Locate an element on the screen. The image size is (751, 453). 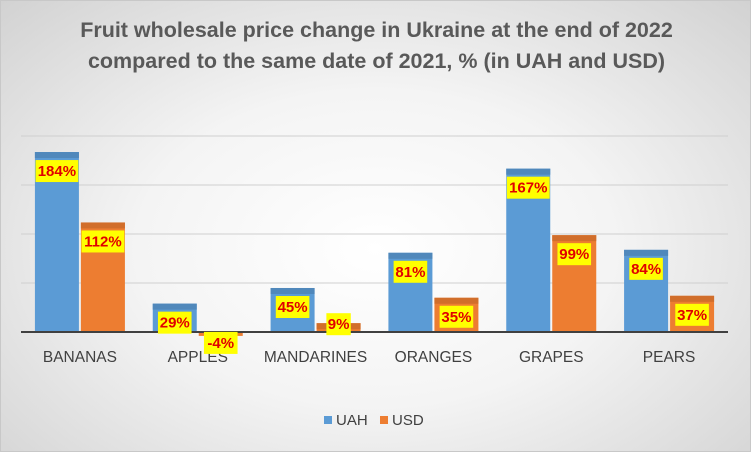
legend: UAH USD is located at coordinates (374, 420).